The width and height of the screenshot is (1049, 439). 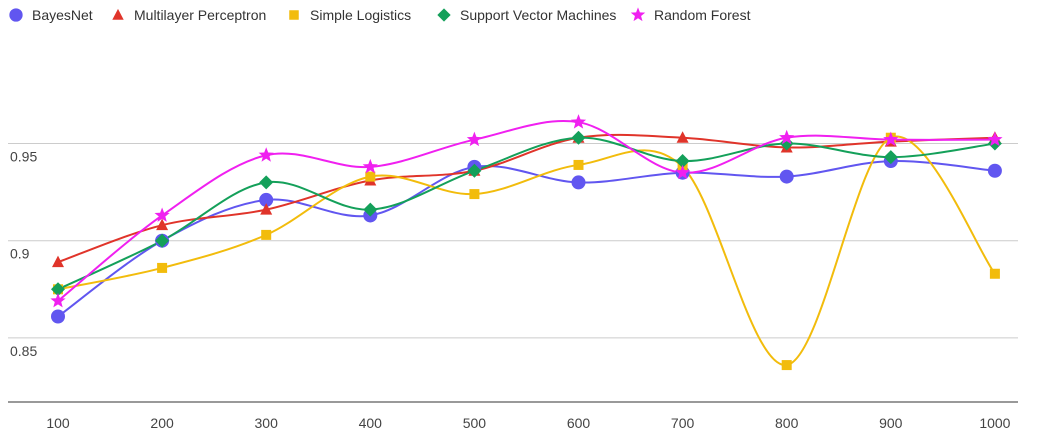 I want to click on legend-item-random-forest: Random Forest, so click(x=690, y=15).